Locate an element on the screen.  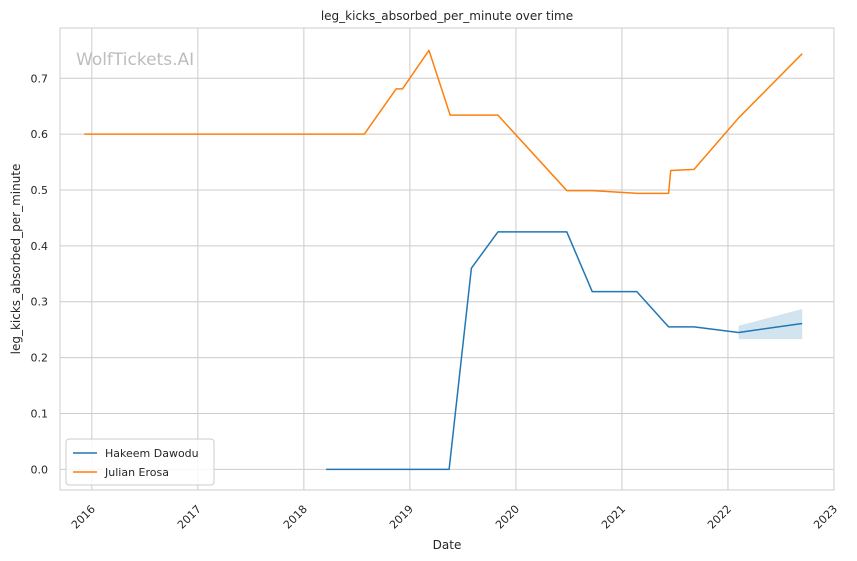
legend-frame is located at coordinates (140, 462).